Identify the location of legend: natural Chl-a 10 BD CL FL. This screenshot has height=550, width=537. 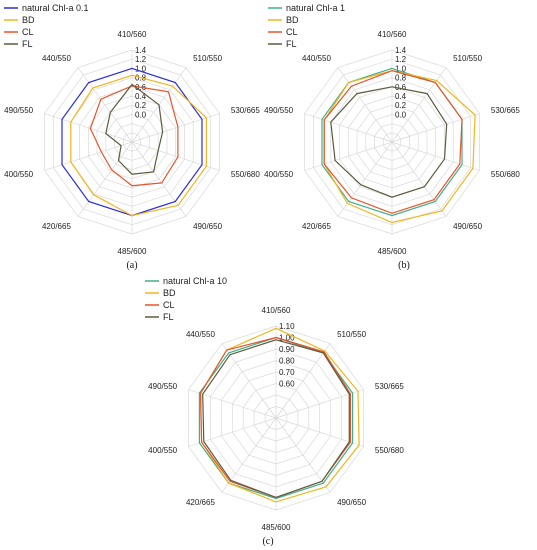
(186, 299).